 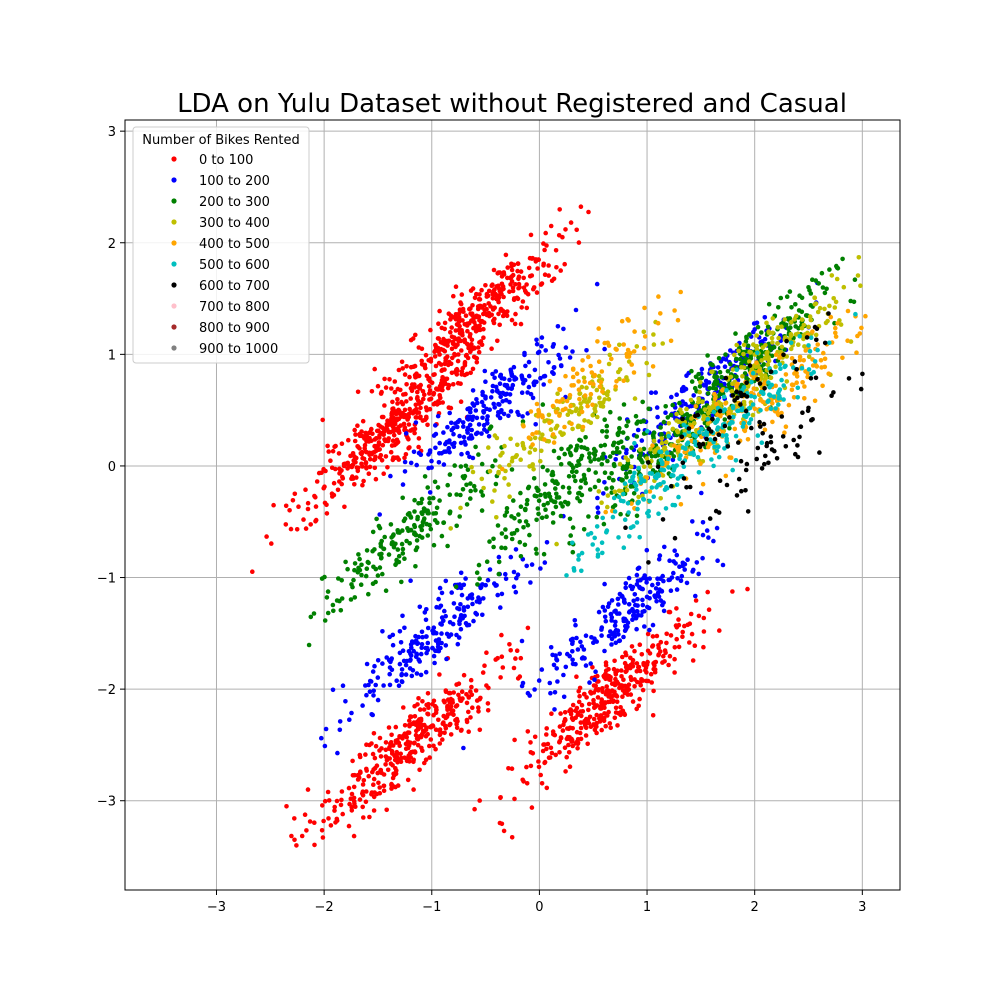 What do you see at coordinates (862, 907) in the screenshot?
I see `x-tick-label: 3` at bounding box center [862, 907].